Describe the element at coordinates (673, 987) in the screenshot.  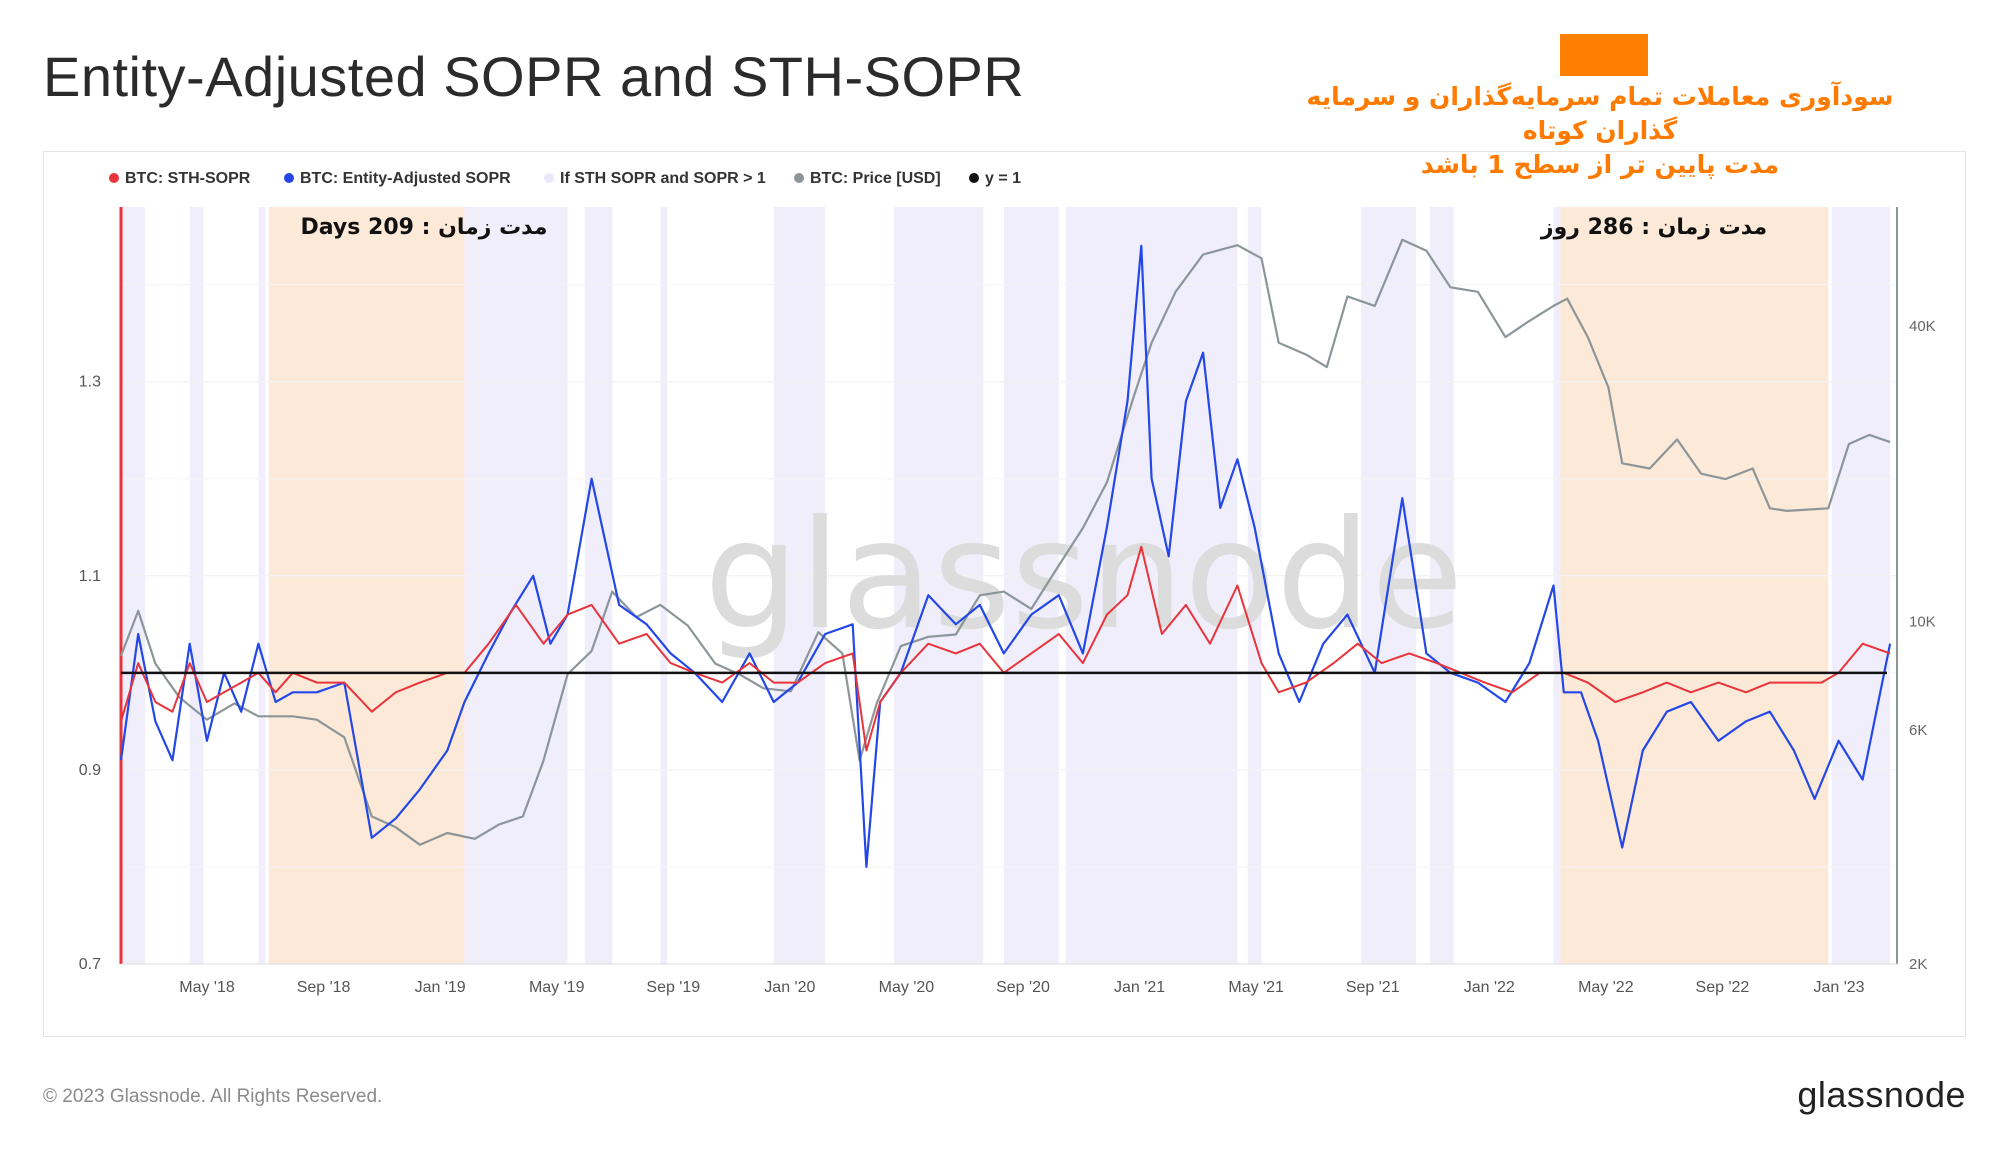
I see `x-tick: Sep '19` at that location.